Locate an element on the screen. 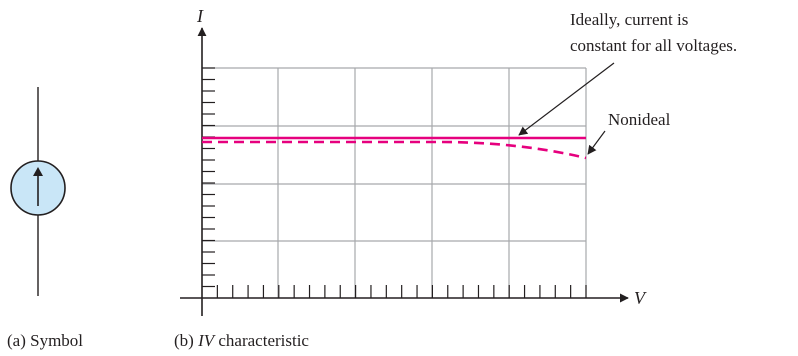 This screenshot has width=798, height=356. symbol-caption: (a) Symbol is located at coordinates (45, 340).